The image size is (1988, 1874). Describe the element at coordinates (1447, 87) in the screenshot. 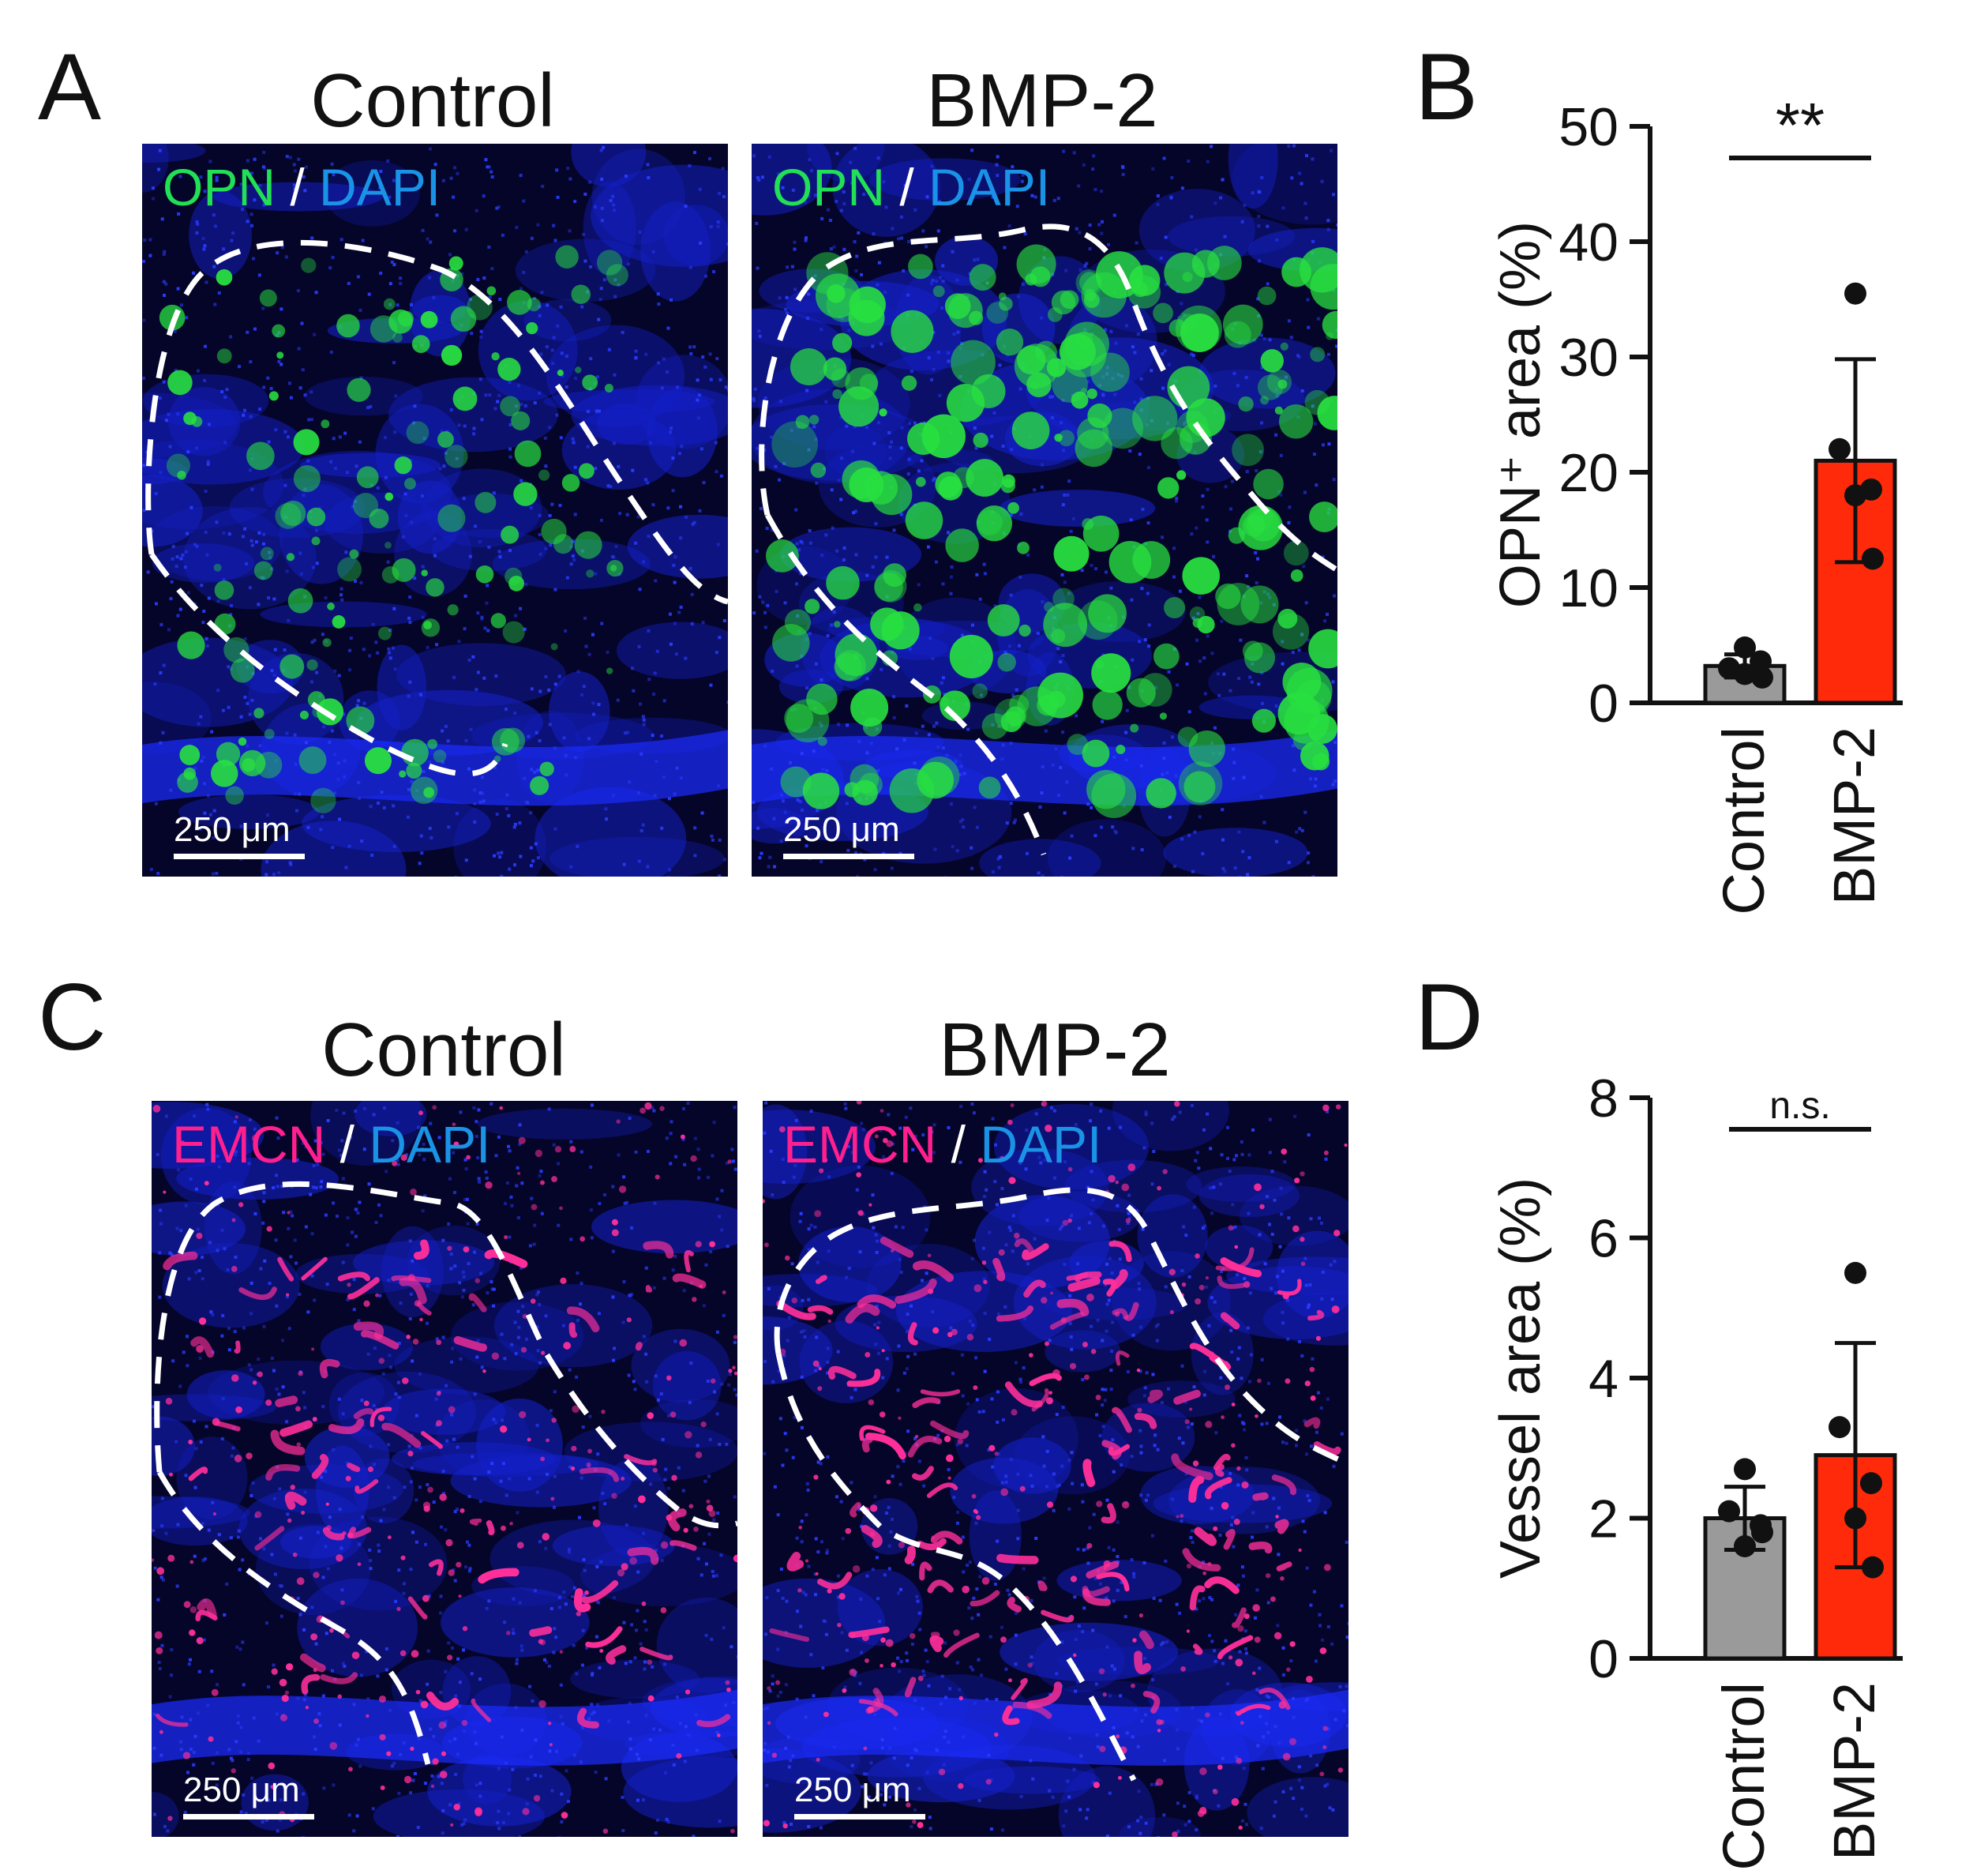

I see `panel-letter-b: B` at that location.